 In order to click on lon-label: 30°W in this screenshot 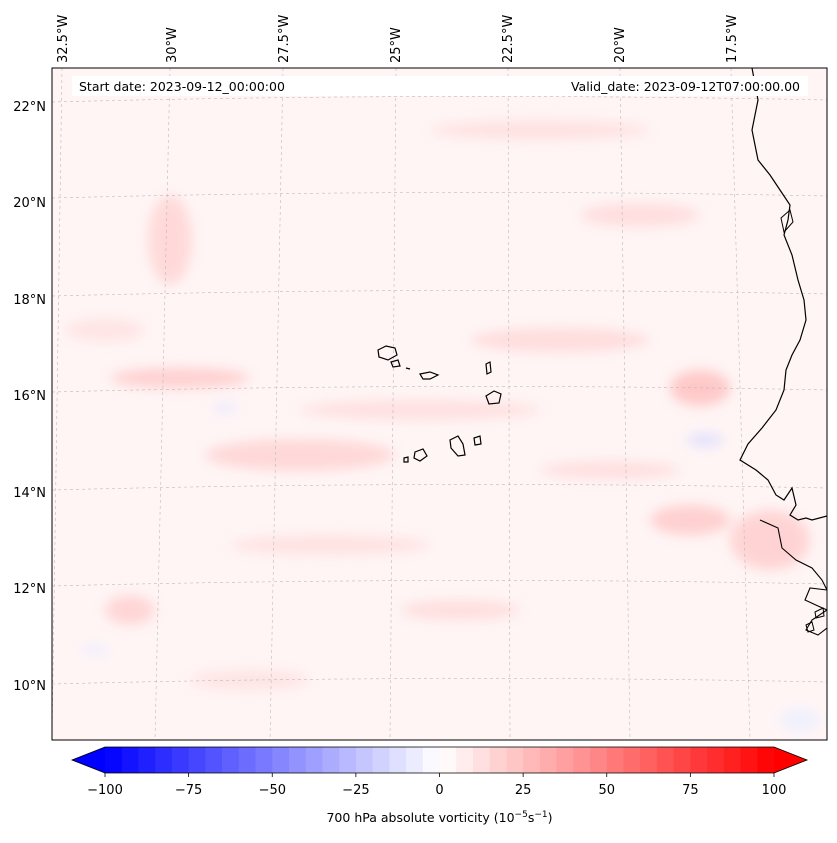, I will do `click(172, 45)`.